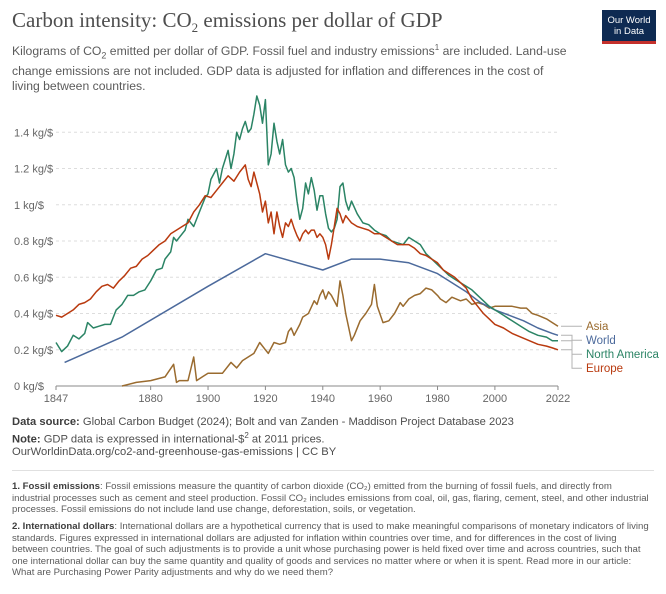 This screenshot has height=594, width=666. I want to click on logo-line-2: in Data, so click(629, 31).